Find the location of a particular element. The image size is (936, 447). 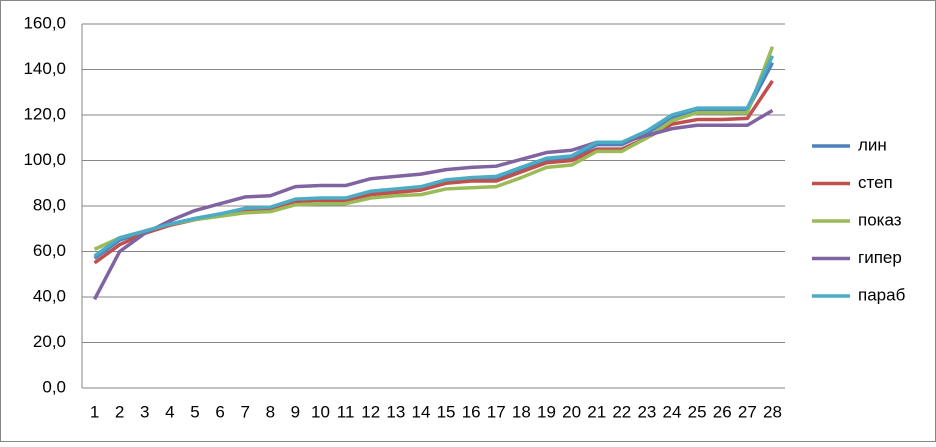

y-tick-label: 0,0 is located at coordinates (54, 386).